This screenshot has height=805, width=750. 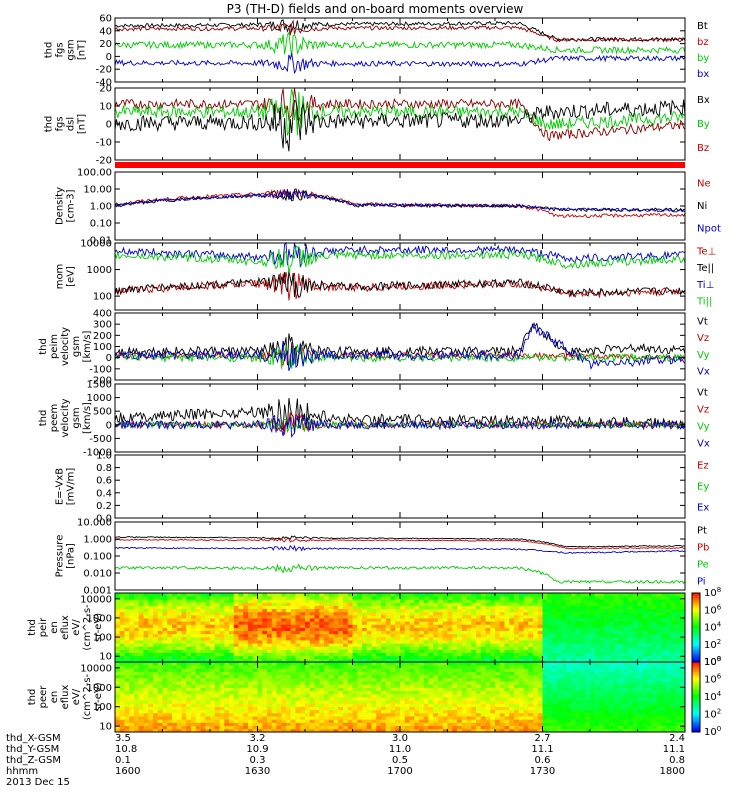 I want to click on legend-entry: Vt, so click(x=702, y=393).